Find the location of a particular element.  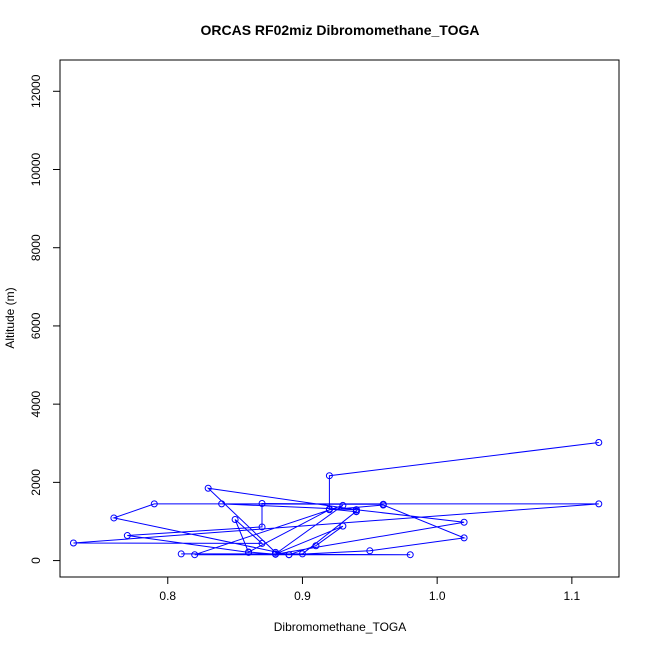

series-line is located at coordinates (336, 499).